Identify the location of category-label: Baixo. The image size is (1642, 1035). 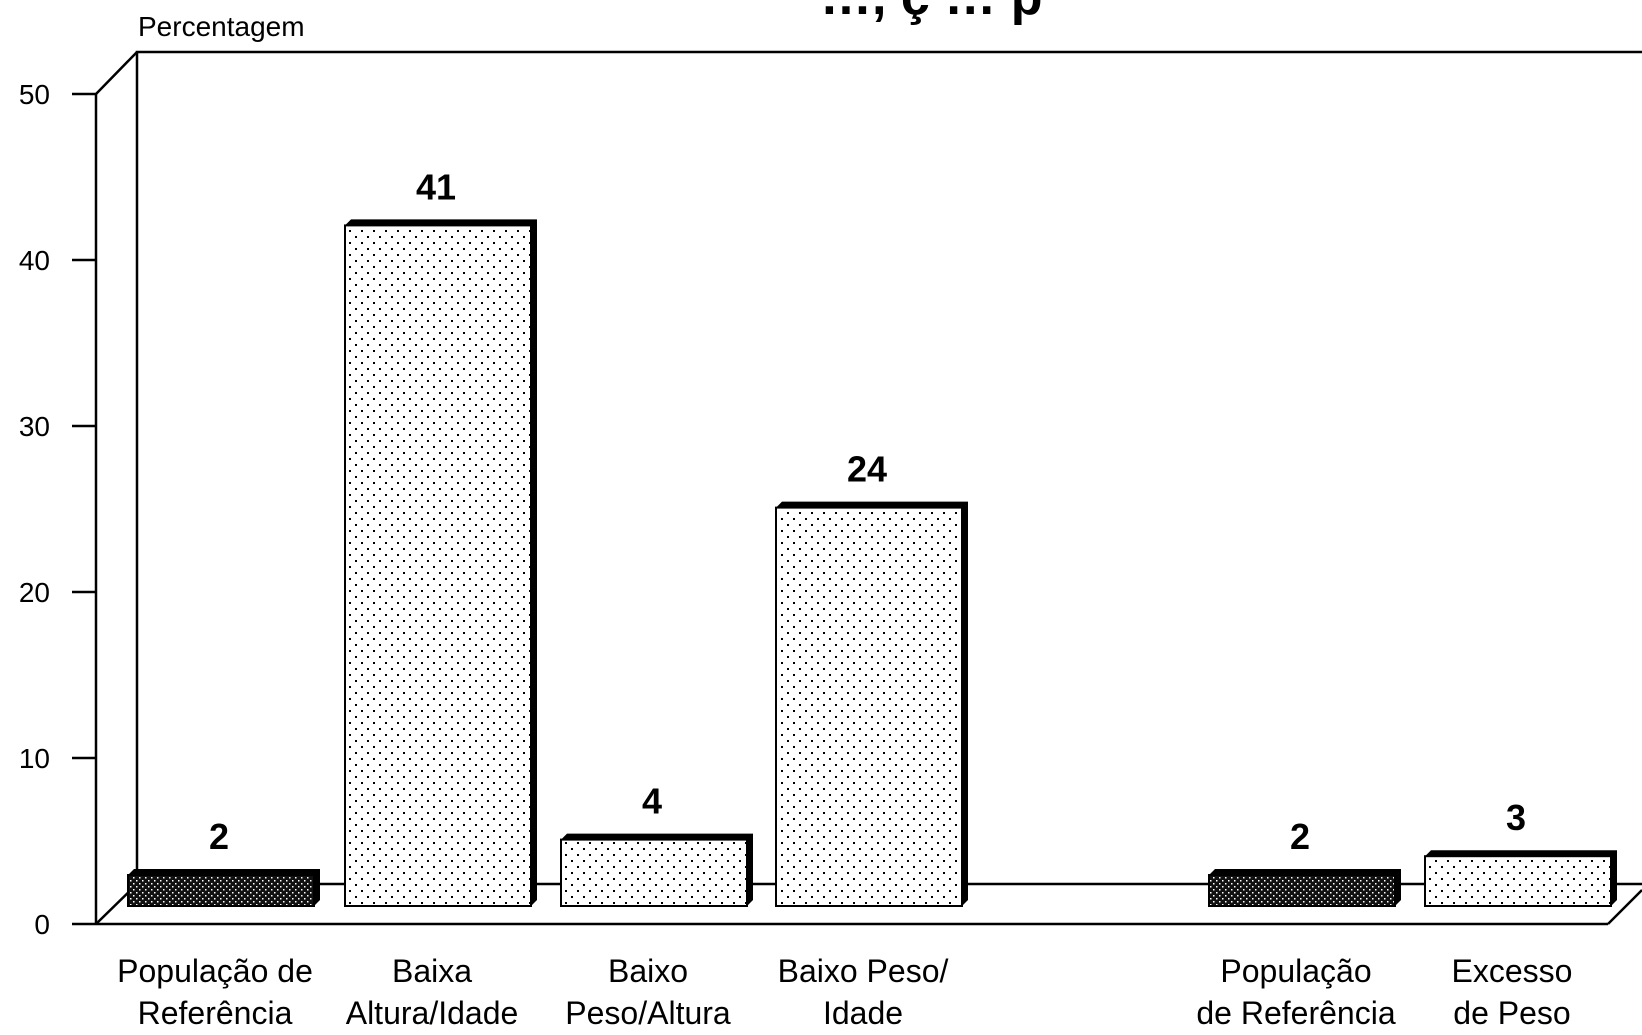
(648, 971).